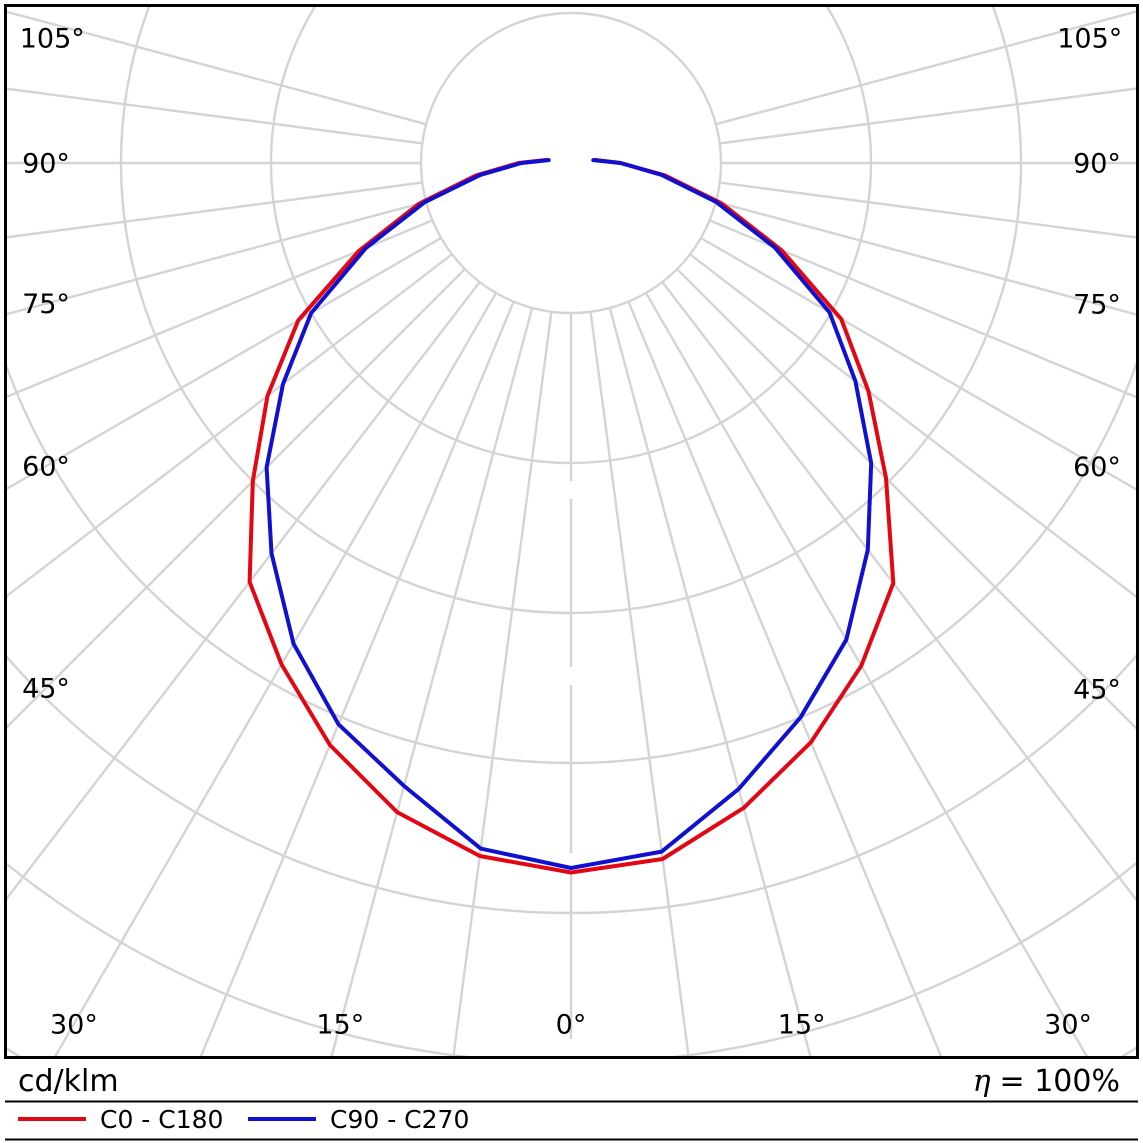 The width and height of the screenshot is (1143, 1143). Describe the element at coordinates (571, 163) in the screenshot. I see `grid-ring-circle` at that location.